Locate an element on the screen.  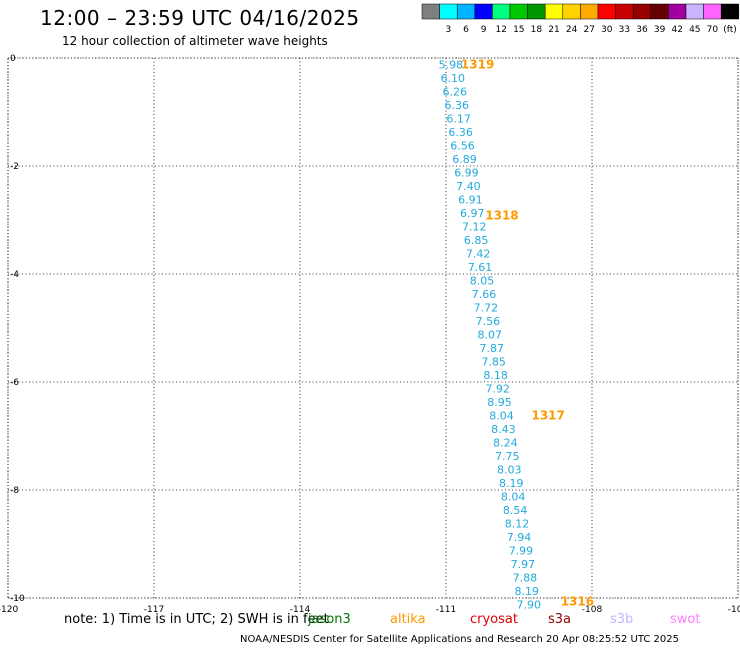
colorbar-label: 42 is located at coordinates (676, 30).